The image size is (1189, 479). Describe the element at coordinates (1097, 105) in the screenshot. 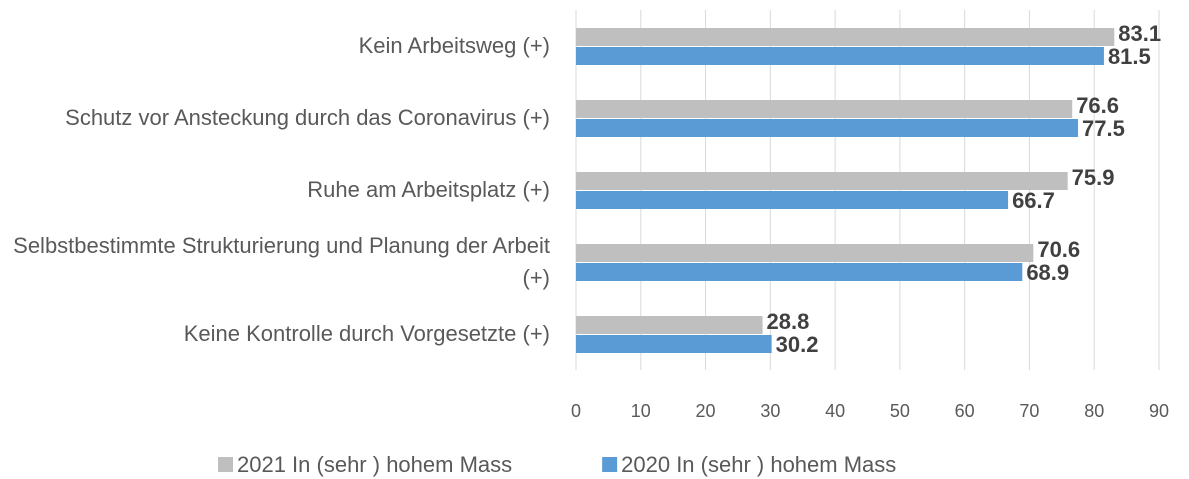

I see `value-label: 76.6` at that location.